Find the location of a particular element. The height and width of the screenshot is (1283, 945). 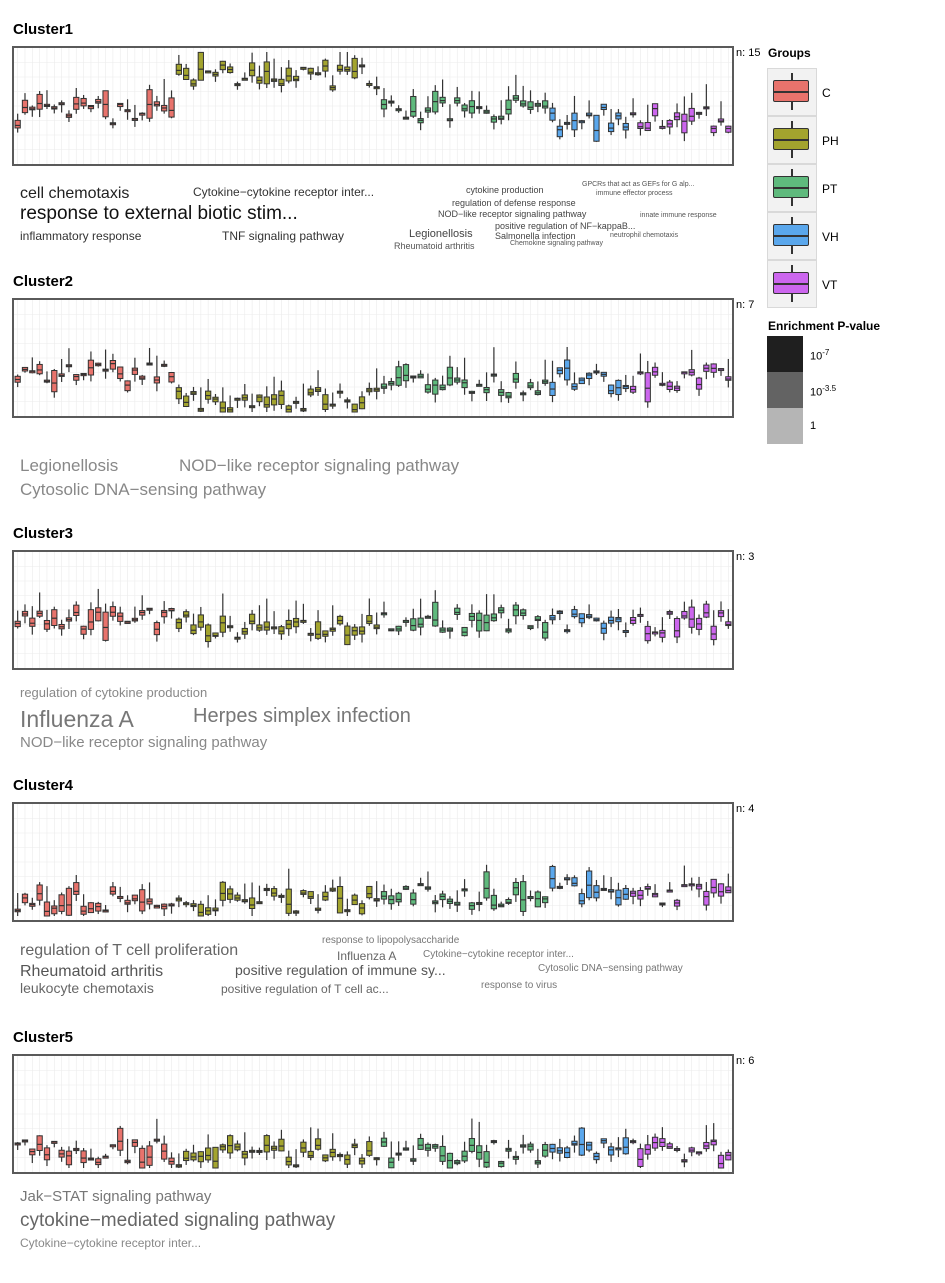

boxplot-svg is located at coordinates (373, 862).